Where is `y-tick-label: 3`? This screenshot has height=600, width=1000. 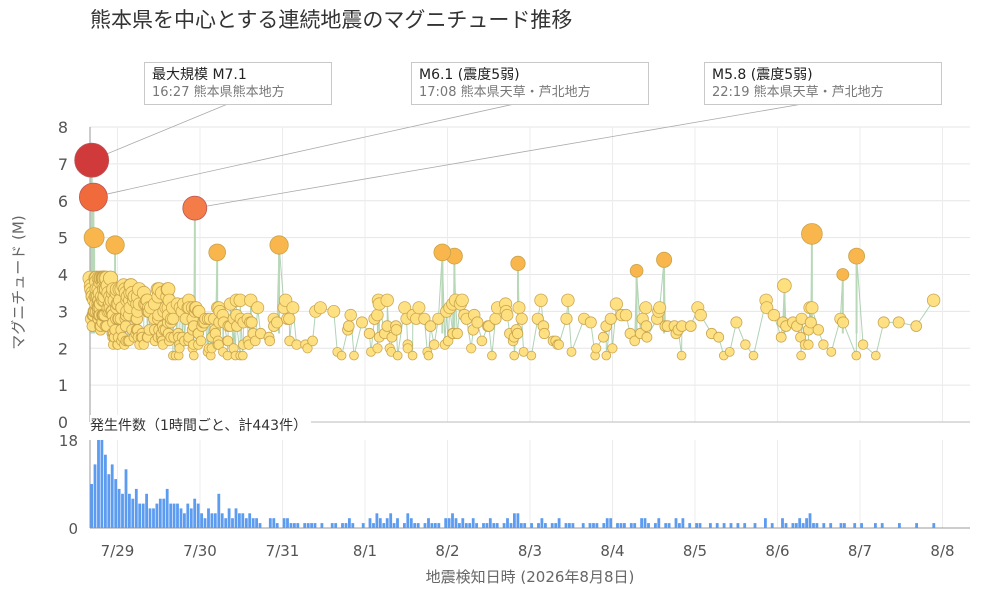
y-tick-label: 3 is located at coordinates (63, 311).